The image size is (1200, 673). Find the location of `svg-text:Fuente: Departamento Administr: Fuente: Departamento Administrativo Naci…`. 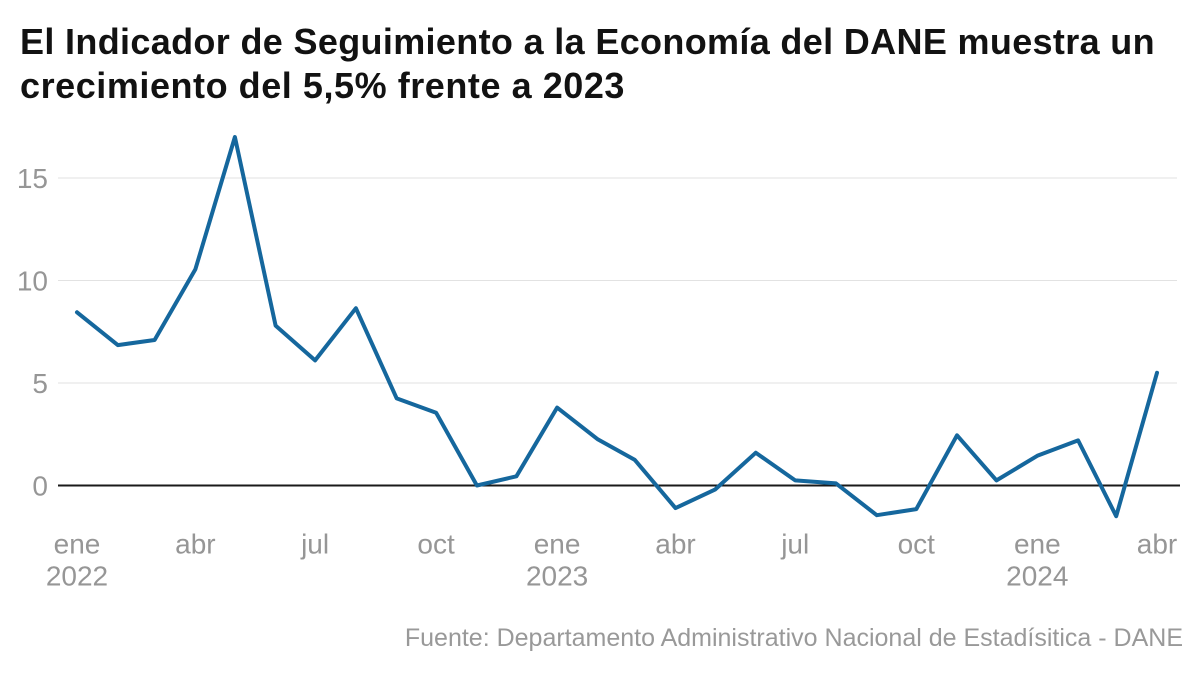

svg-text:Fuente: Departamento Administr: Fuente: Departamento Administrativo Naci… is located at coordinates (794, 638).